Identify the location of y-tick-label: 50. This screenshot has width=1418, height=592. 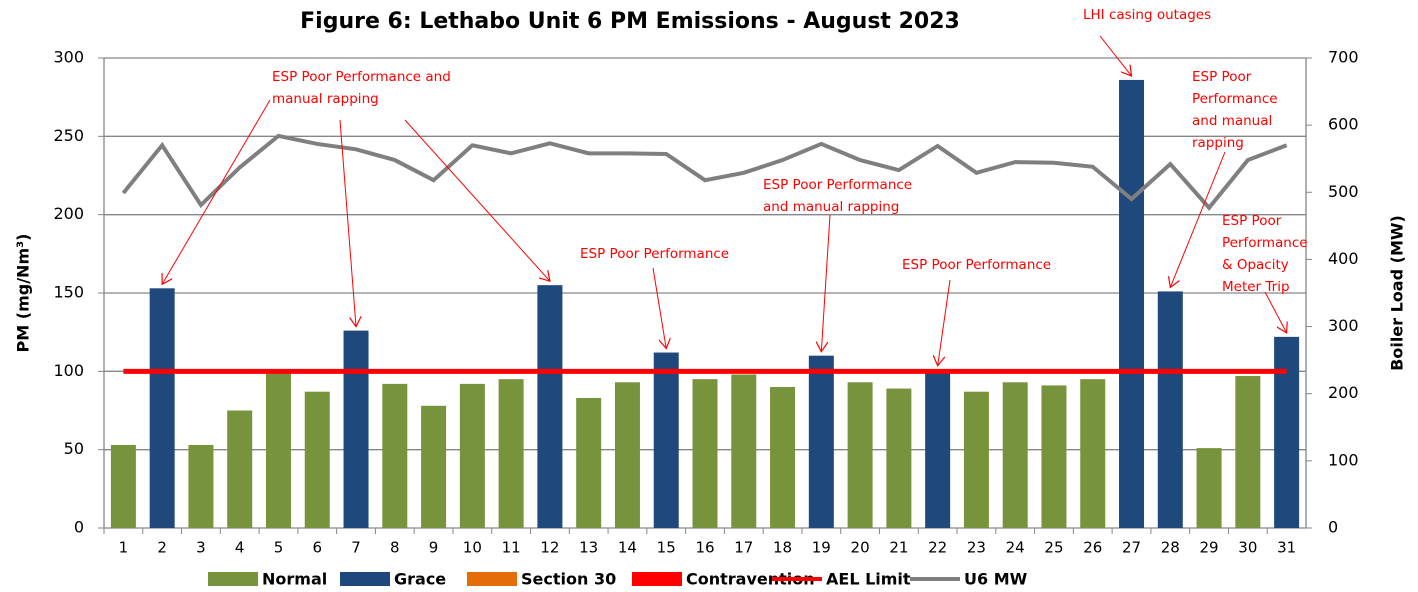
(74, 448).